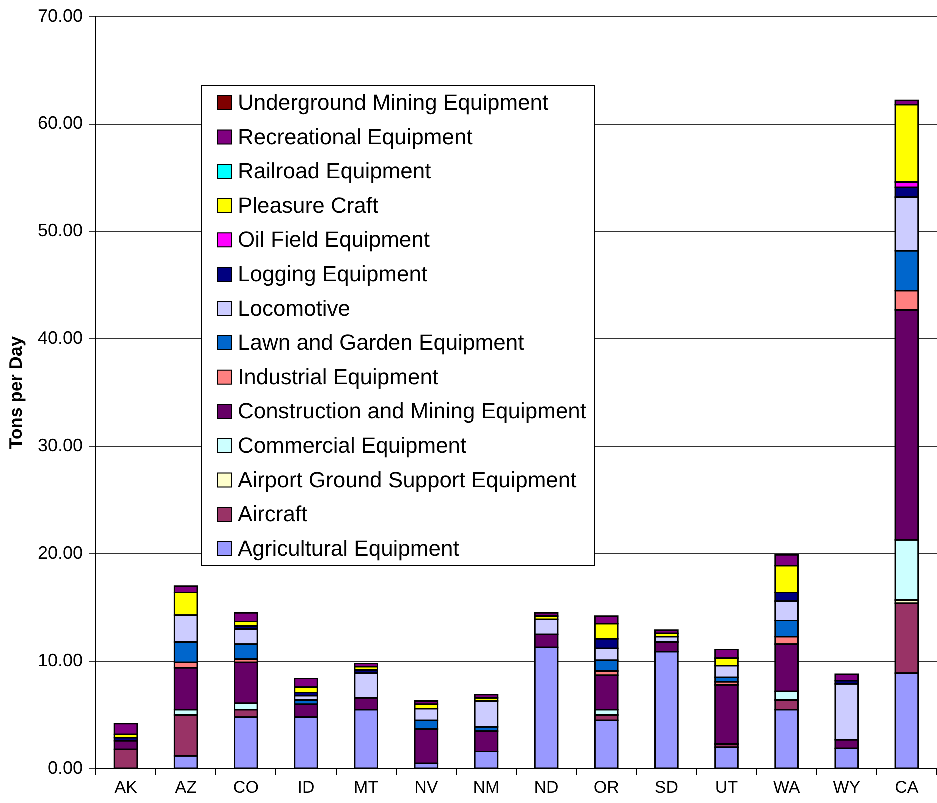 Image resolution: width=937 pixels, height=803 pixels. What do you see at coordinates (333, 274) in the screenshot?
I see `legend-label: Logging Equipment` at bounding box center [333, 274].